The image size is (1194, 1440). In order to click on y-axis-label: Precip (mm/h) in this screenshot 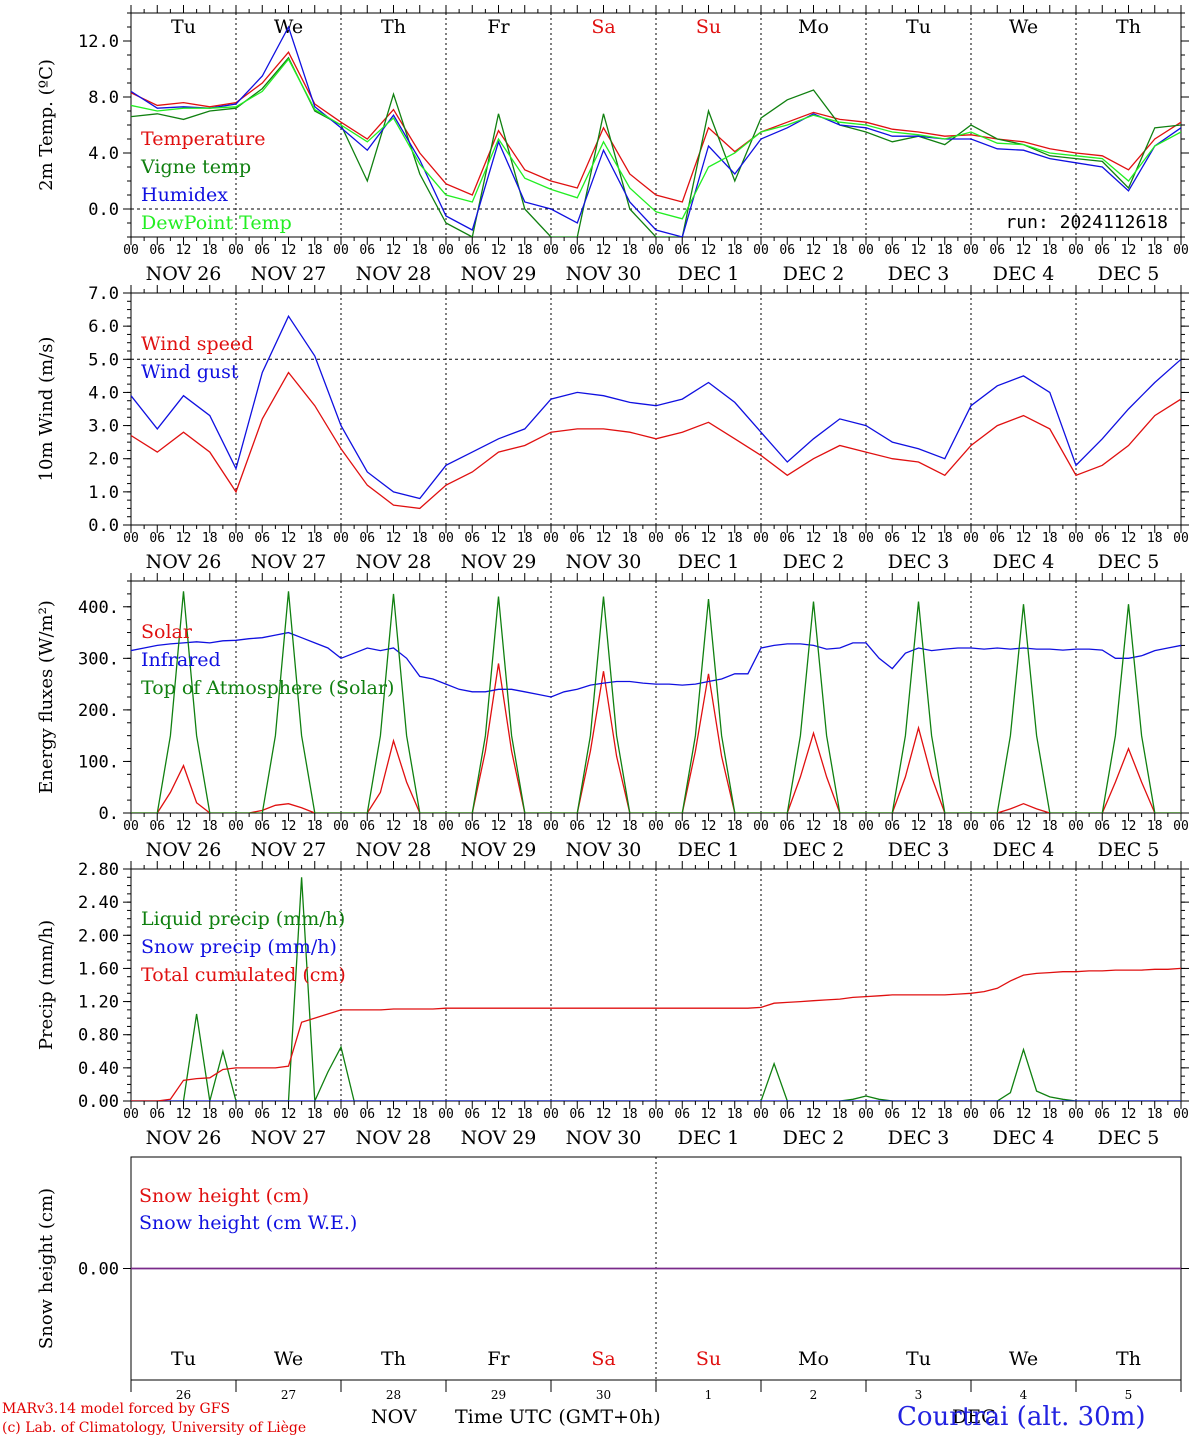, I will do `click(46, 985)`.